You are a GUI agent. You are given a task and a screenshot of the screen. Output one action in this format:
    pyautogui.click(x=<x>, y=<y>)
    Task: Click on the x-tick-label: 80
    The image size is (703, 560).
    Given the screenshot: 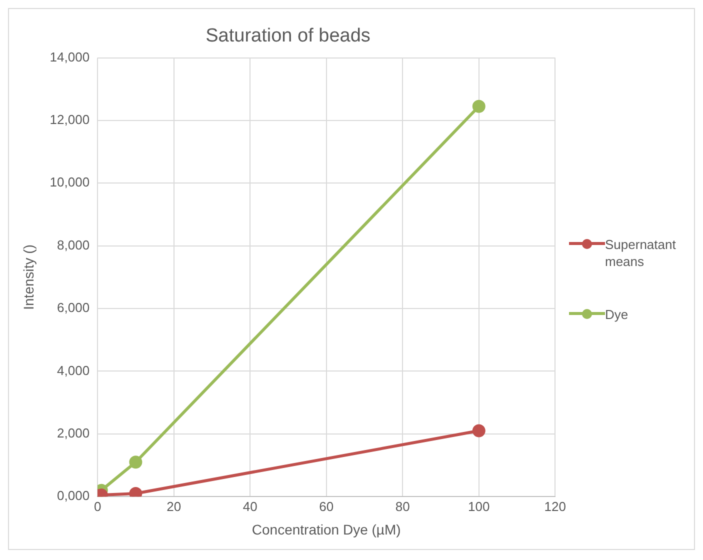 What is the action you would take?
    pyautogui.click(x=402, y=506)
    